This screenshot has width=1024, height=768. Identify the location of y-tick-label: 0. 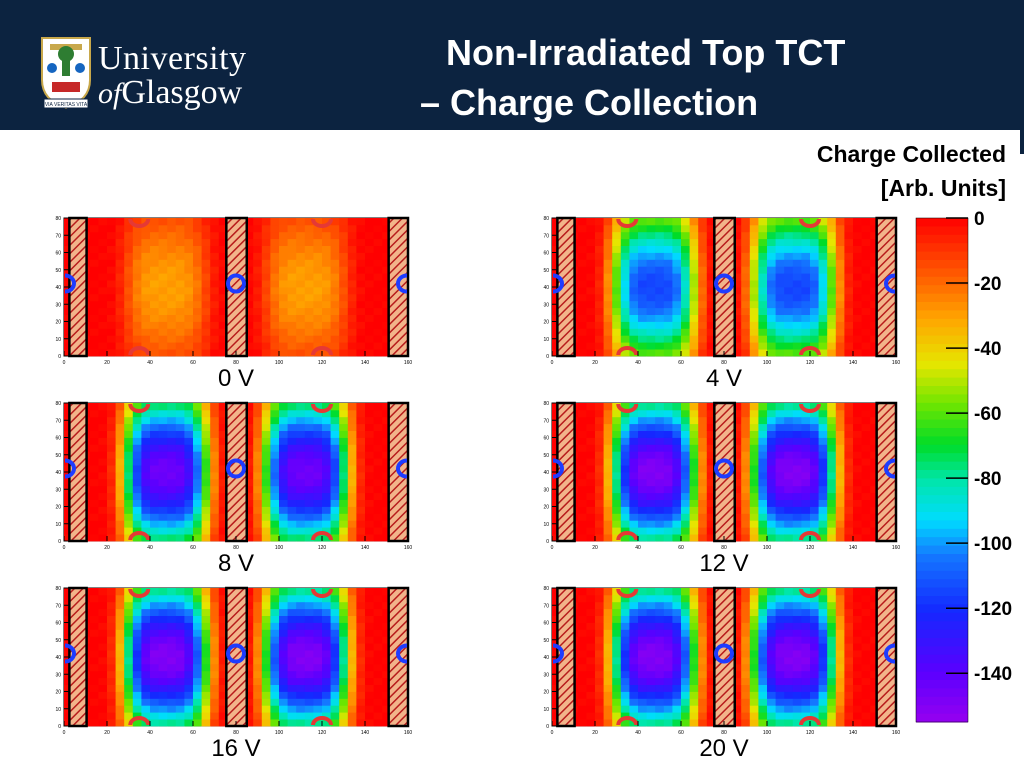
(59, 727).